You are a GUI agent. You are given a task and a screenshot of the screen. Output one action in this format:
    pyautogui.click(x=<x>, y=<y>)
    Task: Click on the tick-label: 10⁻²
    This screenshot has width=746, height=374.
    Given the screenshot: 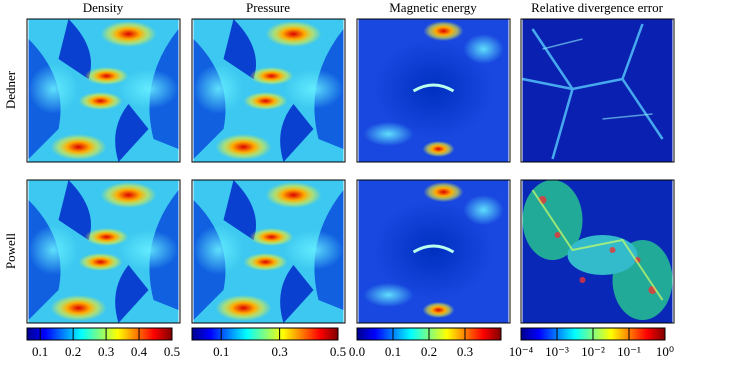 What is the action you would take?
    pyautogui.click(x=593, y=351)
    